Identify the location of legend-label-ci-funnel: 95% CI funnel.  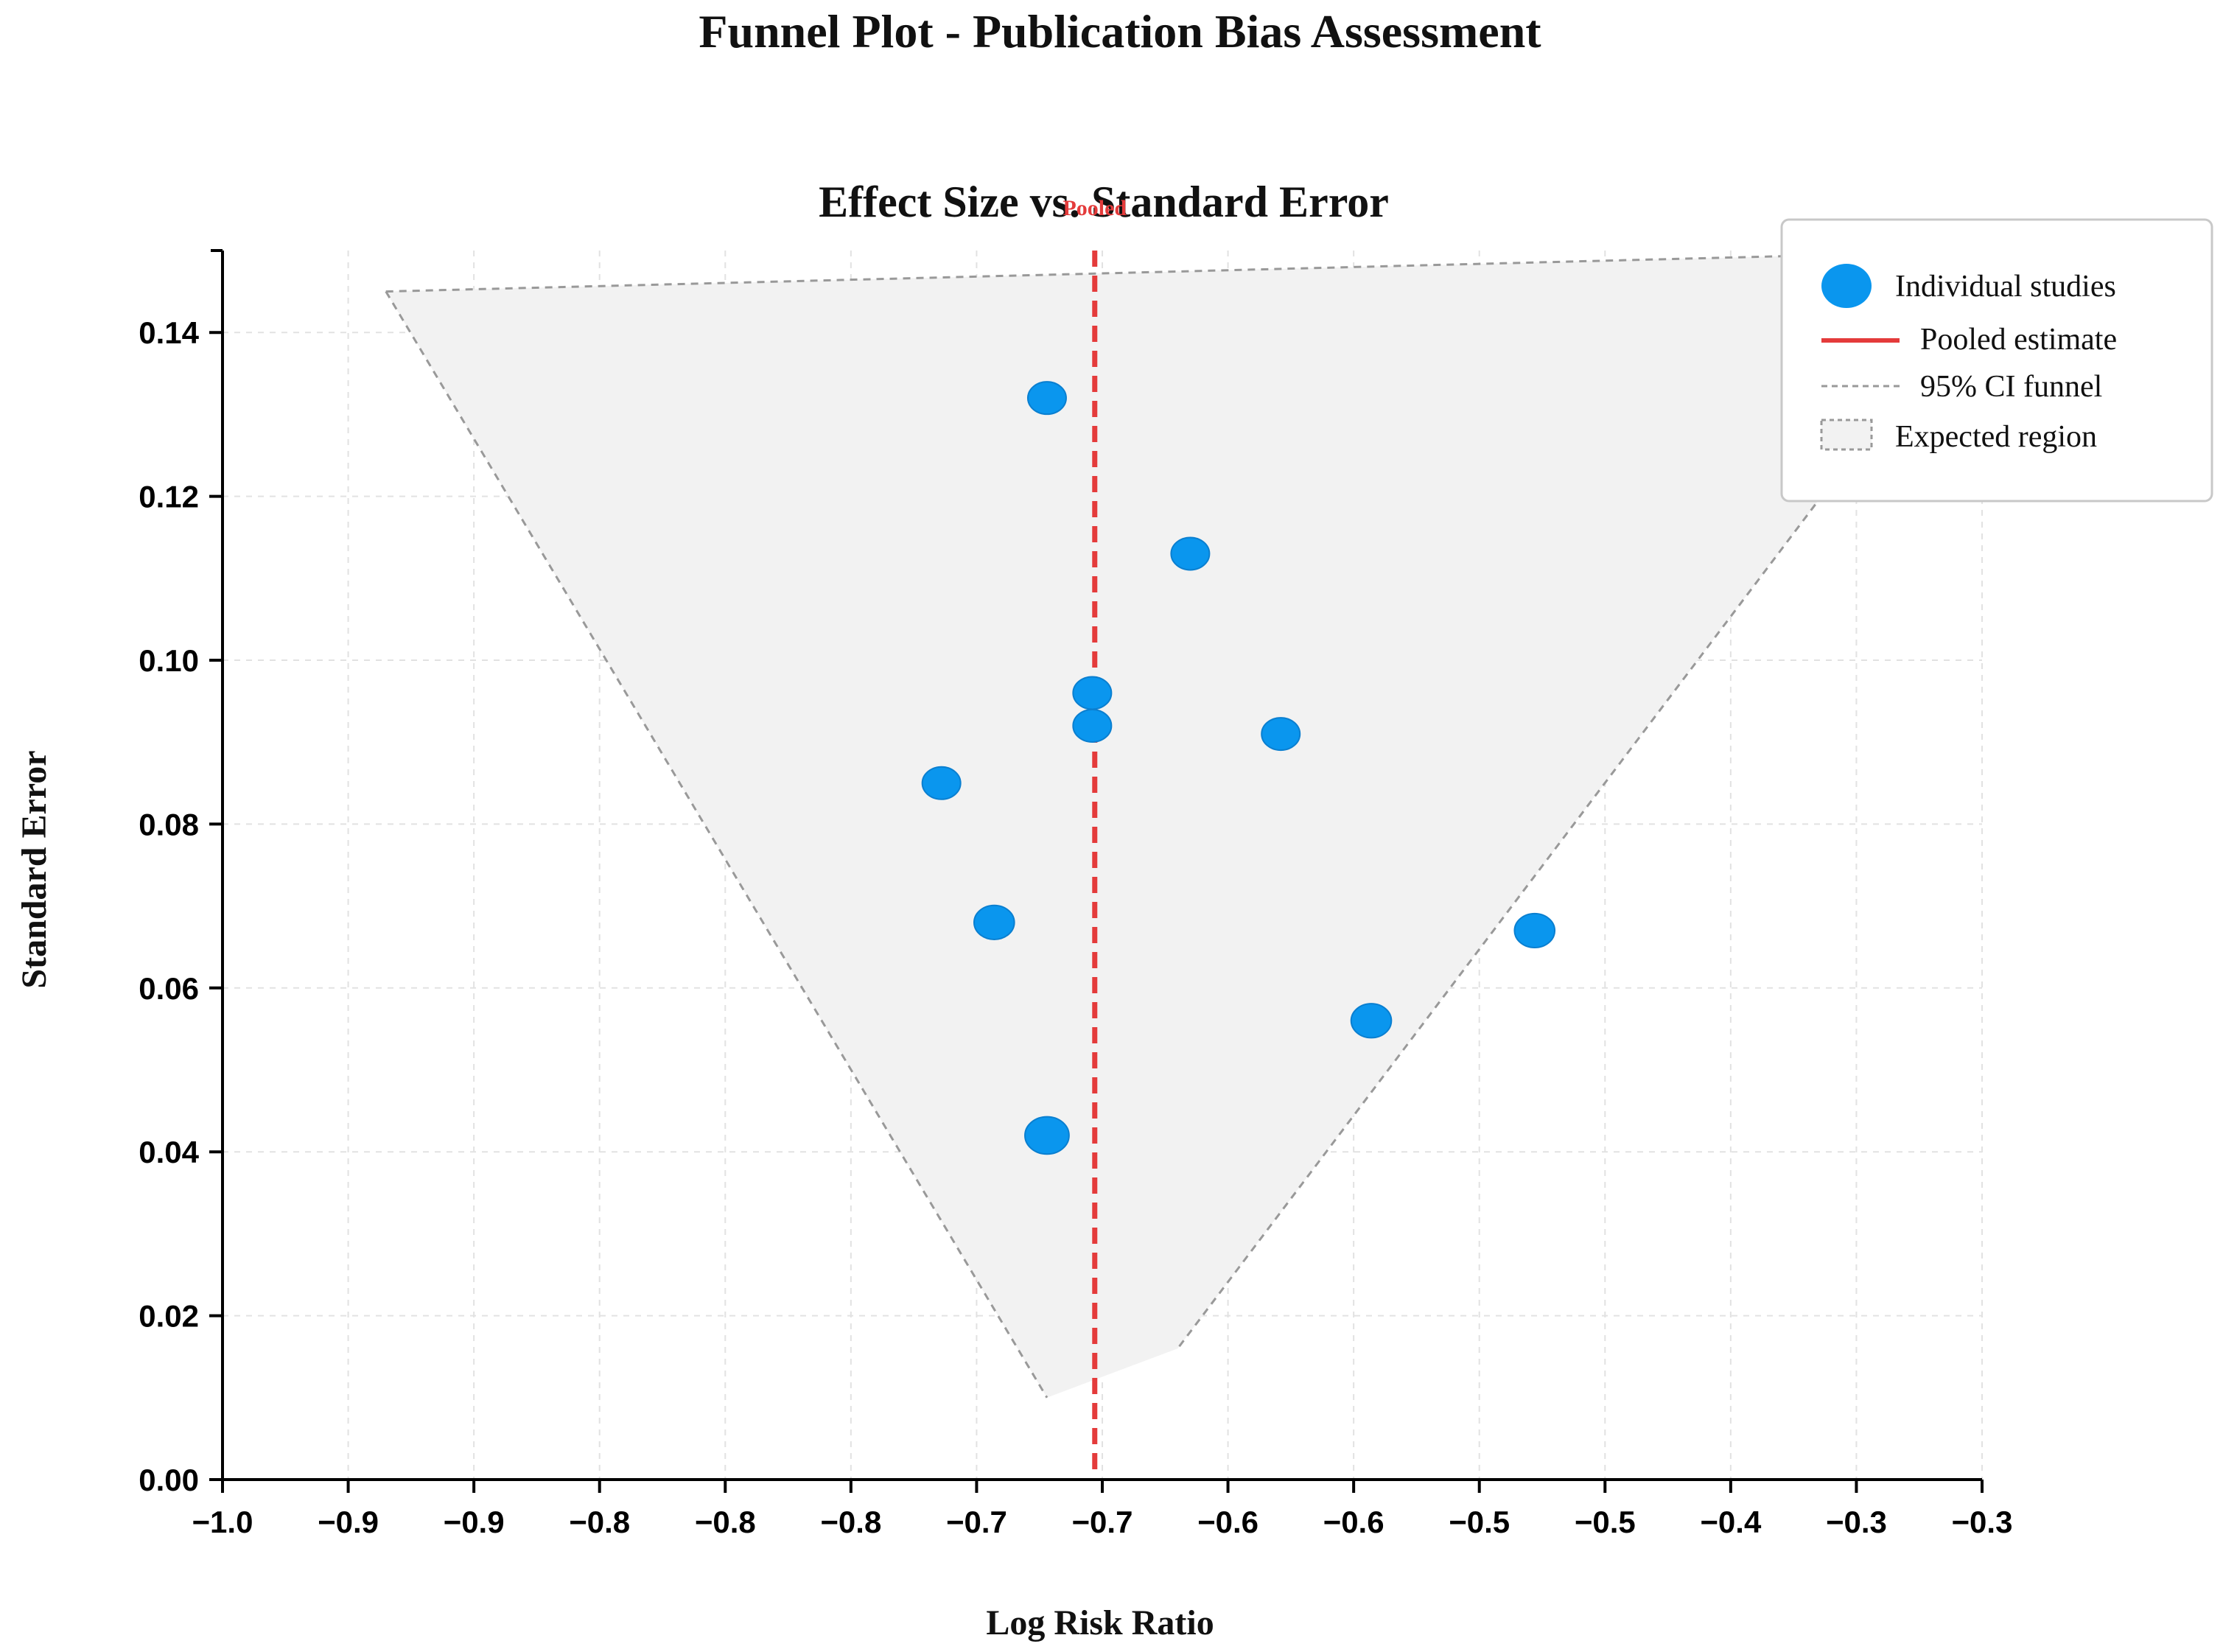
(2011, 387).